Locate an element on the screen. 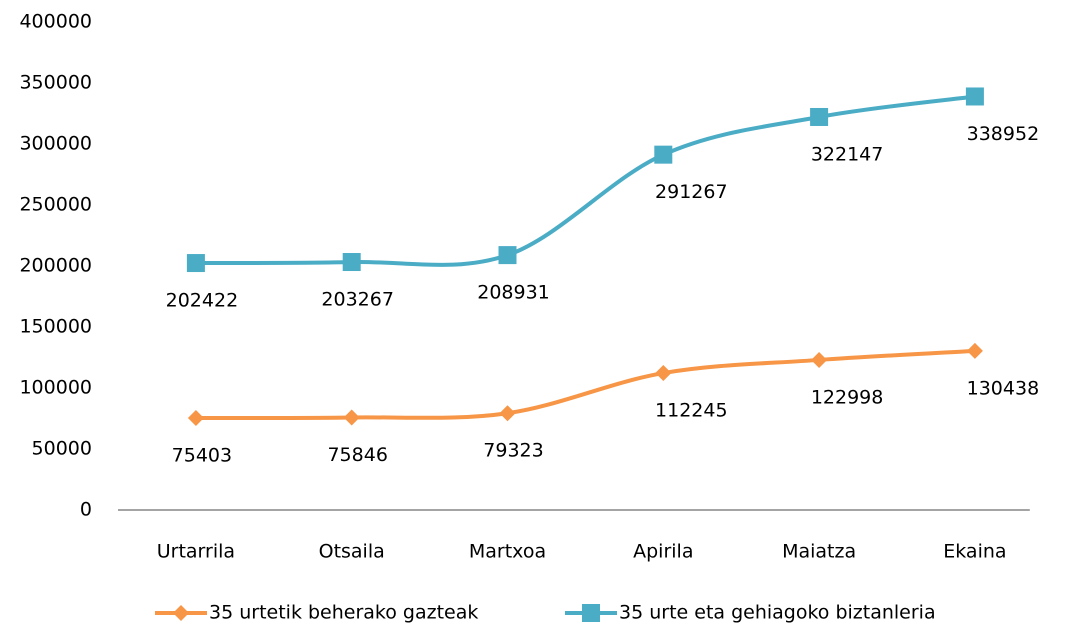  y-tick-label: 250000 is located at coordinates (55, 205).